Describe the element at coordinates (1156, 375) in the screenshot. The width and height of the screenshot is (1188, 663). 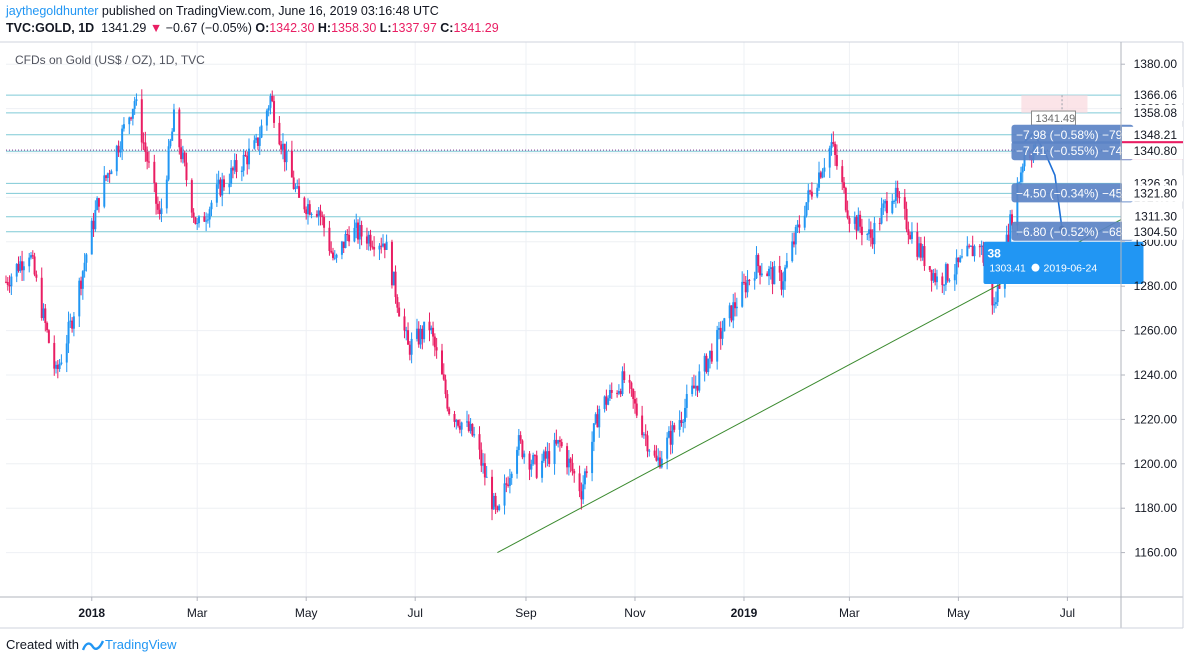
I see `y-tick-label: 1240.00` at that location.